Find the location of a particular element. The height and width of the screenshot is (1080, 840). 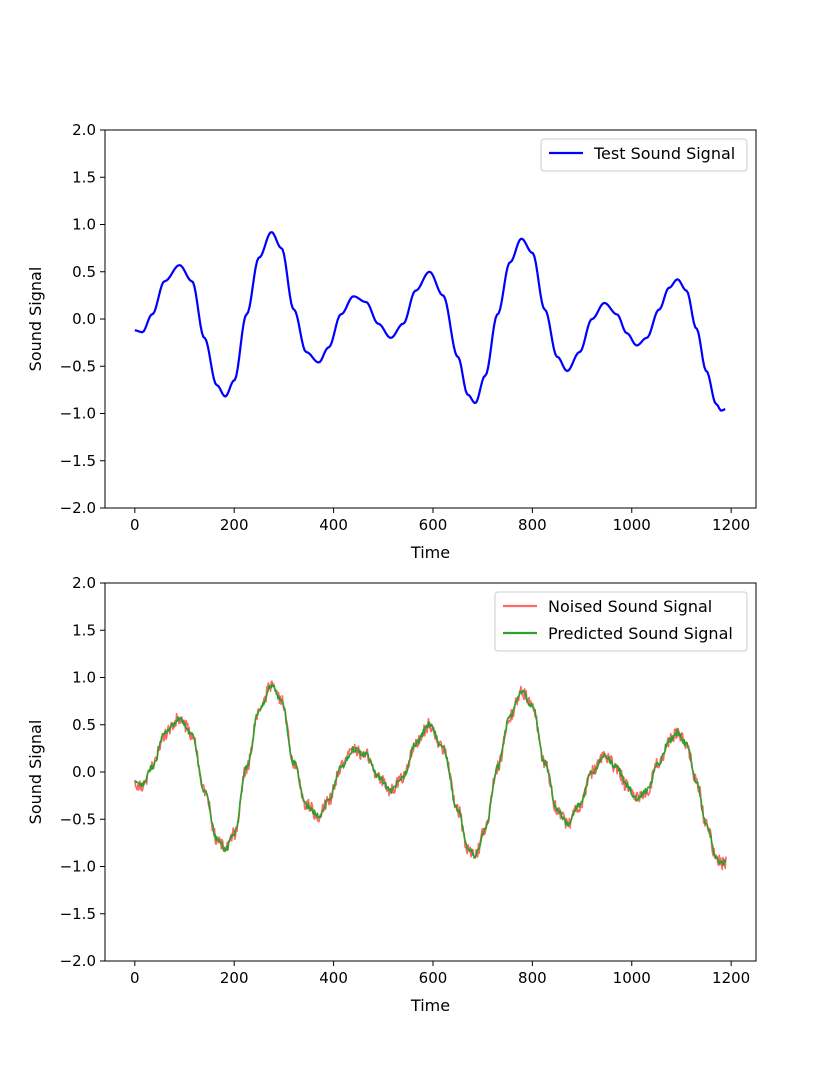

series-line-noised-sound-signal is located at coordinates (430, 775).